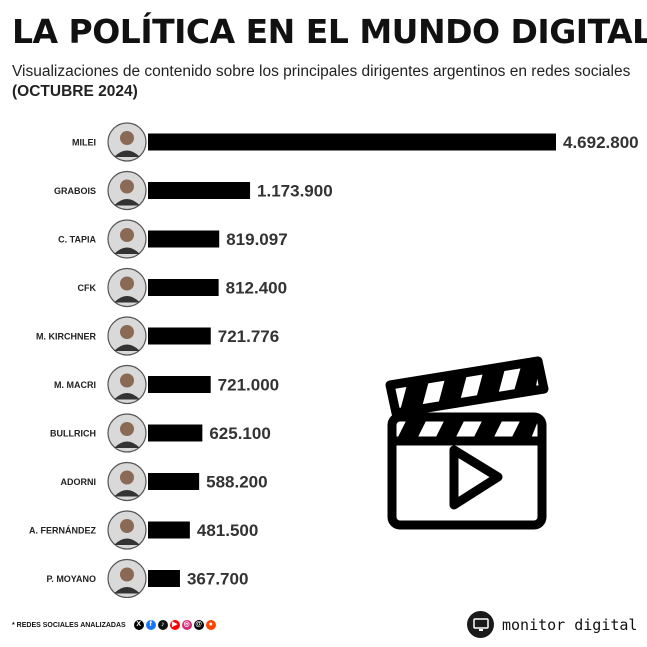 This screenshot has height=647, width=647. What do you see at coordinates (480, 624) in the screenshot?
I see `monitor-icon` at bounding box center [480, 624].